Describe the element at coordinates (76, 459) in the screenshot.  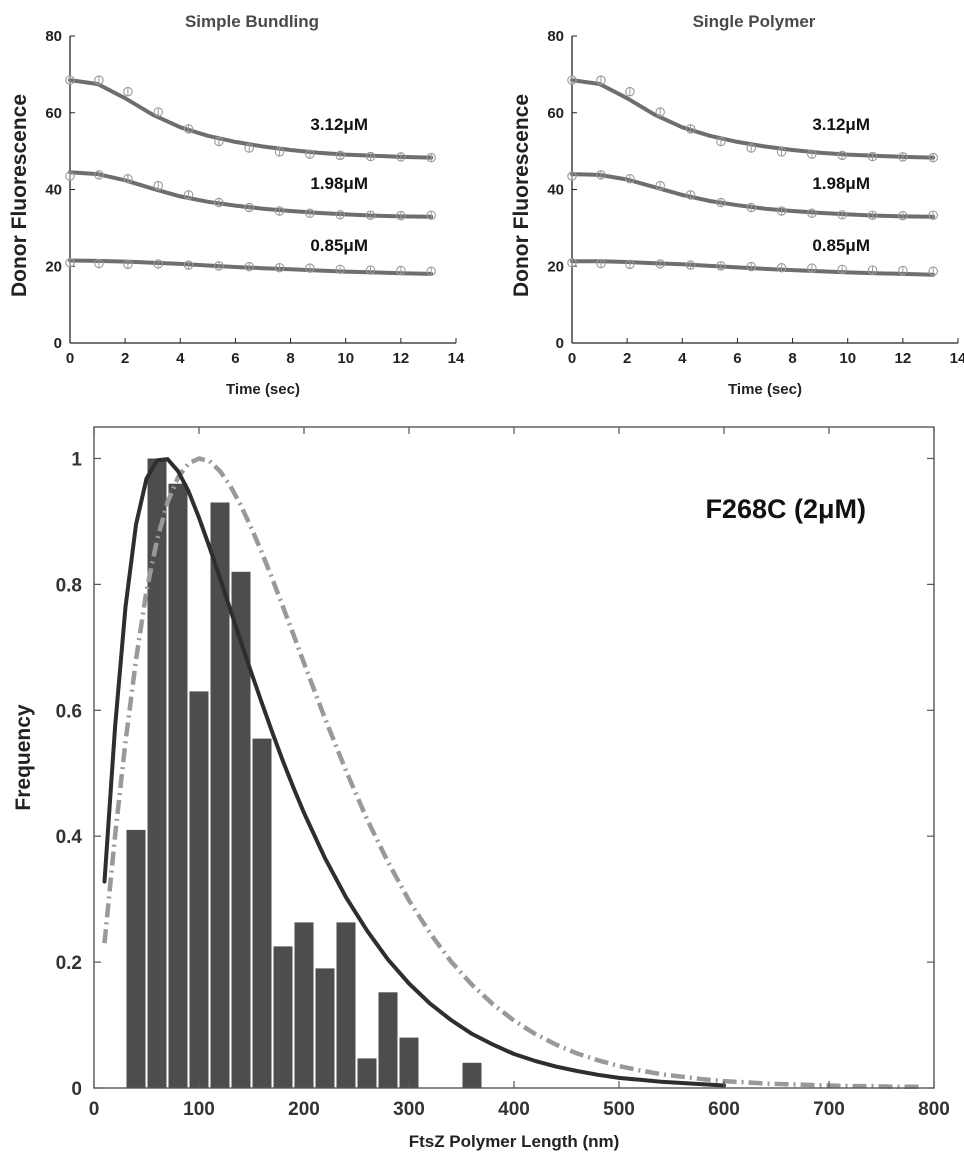
I see `y-tick-label: 1` at that location.